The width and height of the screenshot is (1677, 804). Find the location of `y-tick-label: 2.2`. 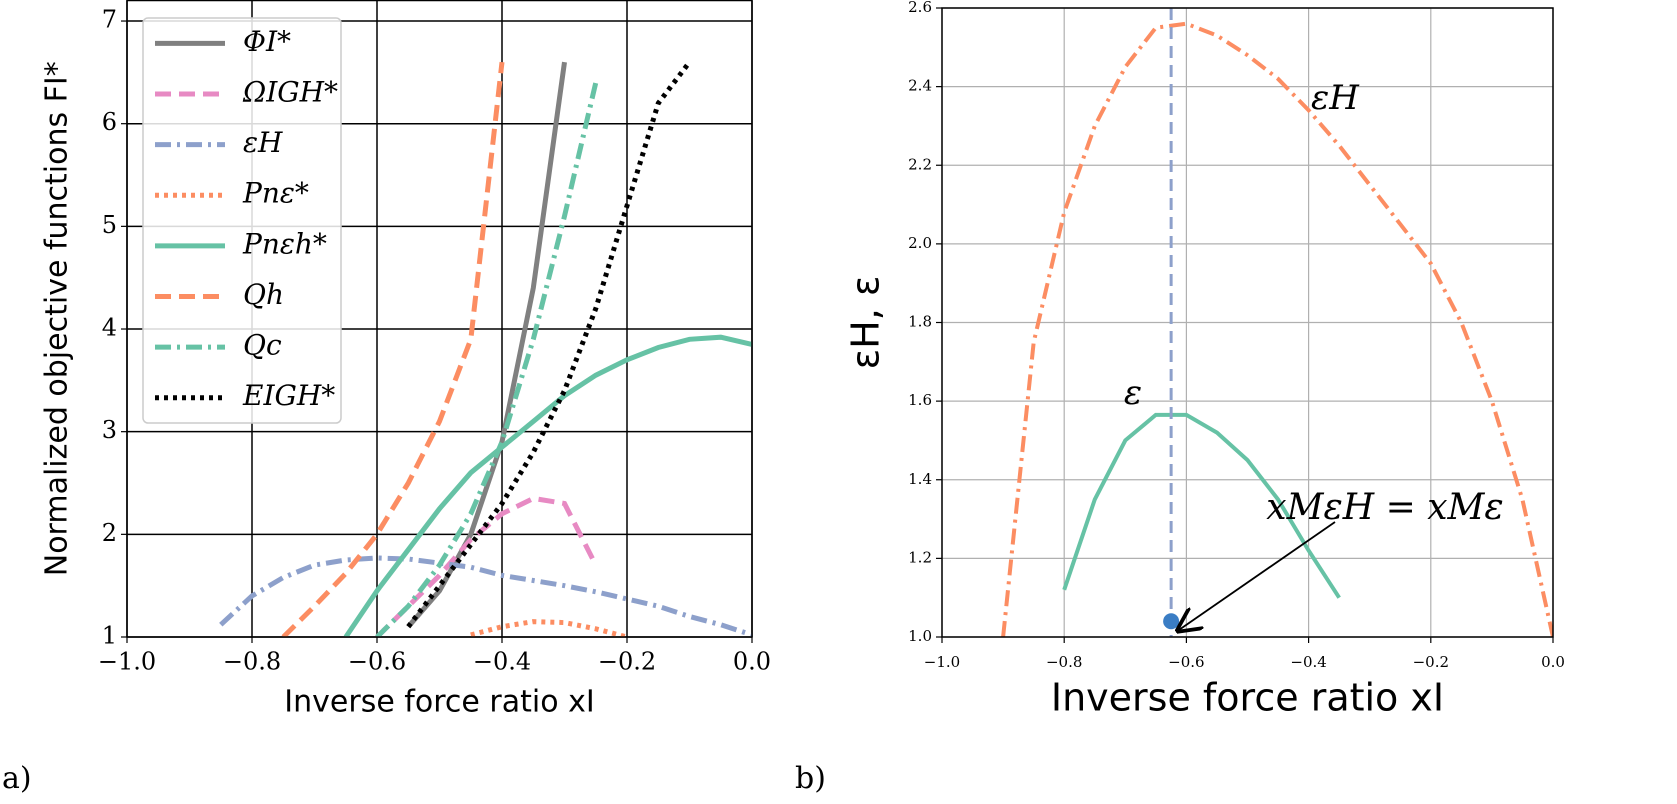

y-tick-label: 2.2 is located at coordinates (920, 164).